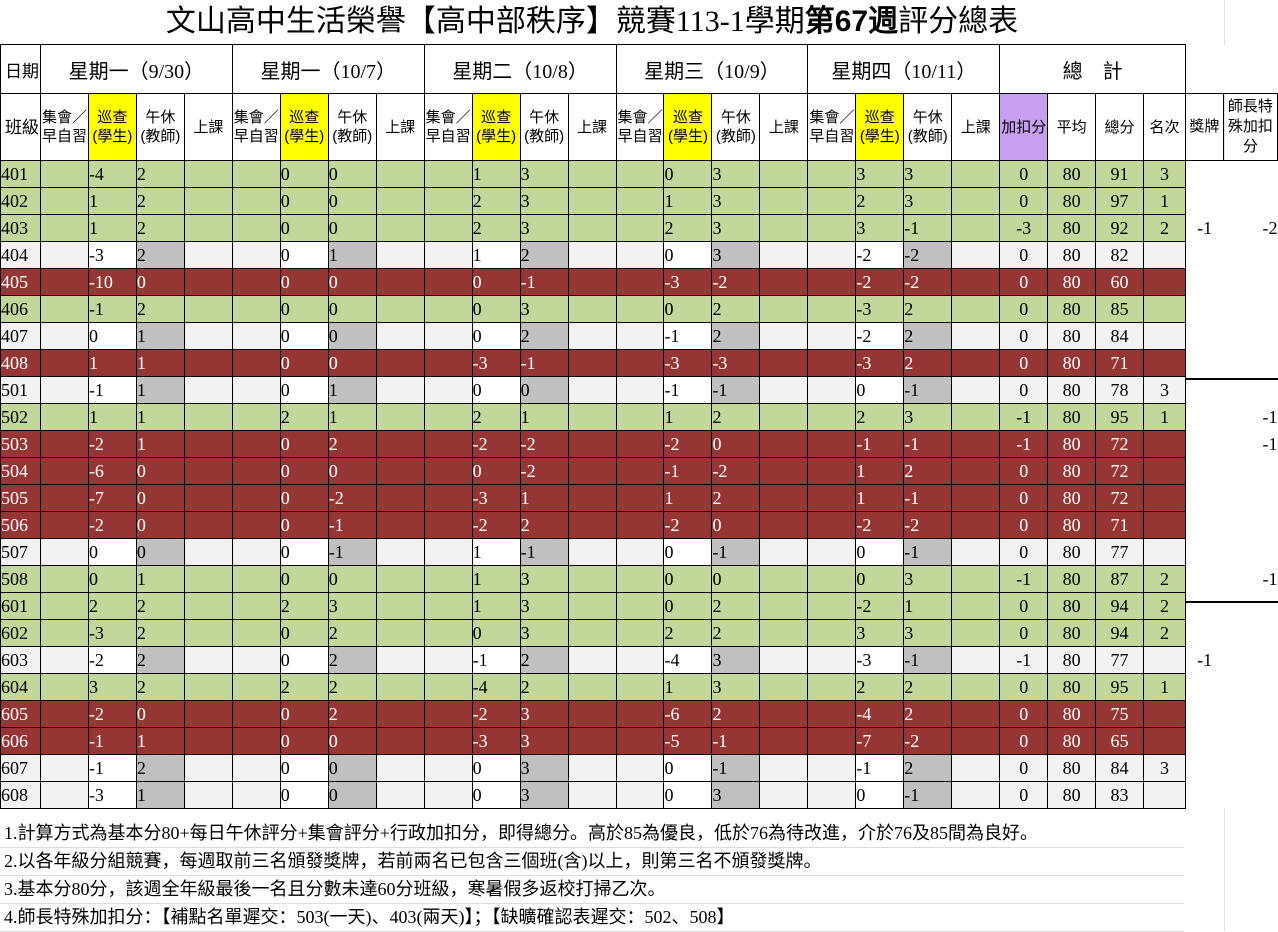 This screenshot has height=932, width=1278. I want to click on noon-col-header: 午休(教師), so click(352, 127).